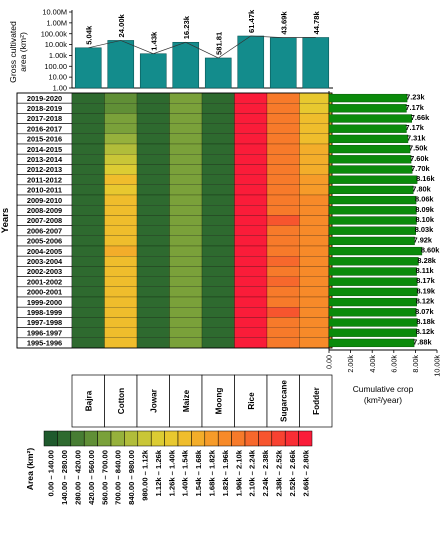 Image resolution: width=448 pixels, height=550 pixels. Describe the element at coordinates (414, 107) in the screenshot. I see `cumulative-crop-value-label: 7.17k` at that location.